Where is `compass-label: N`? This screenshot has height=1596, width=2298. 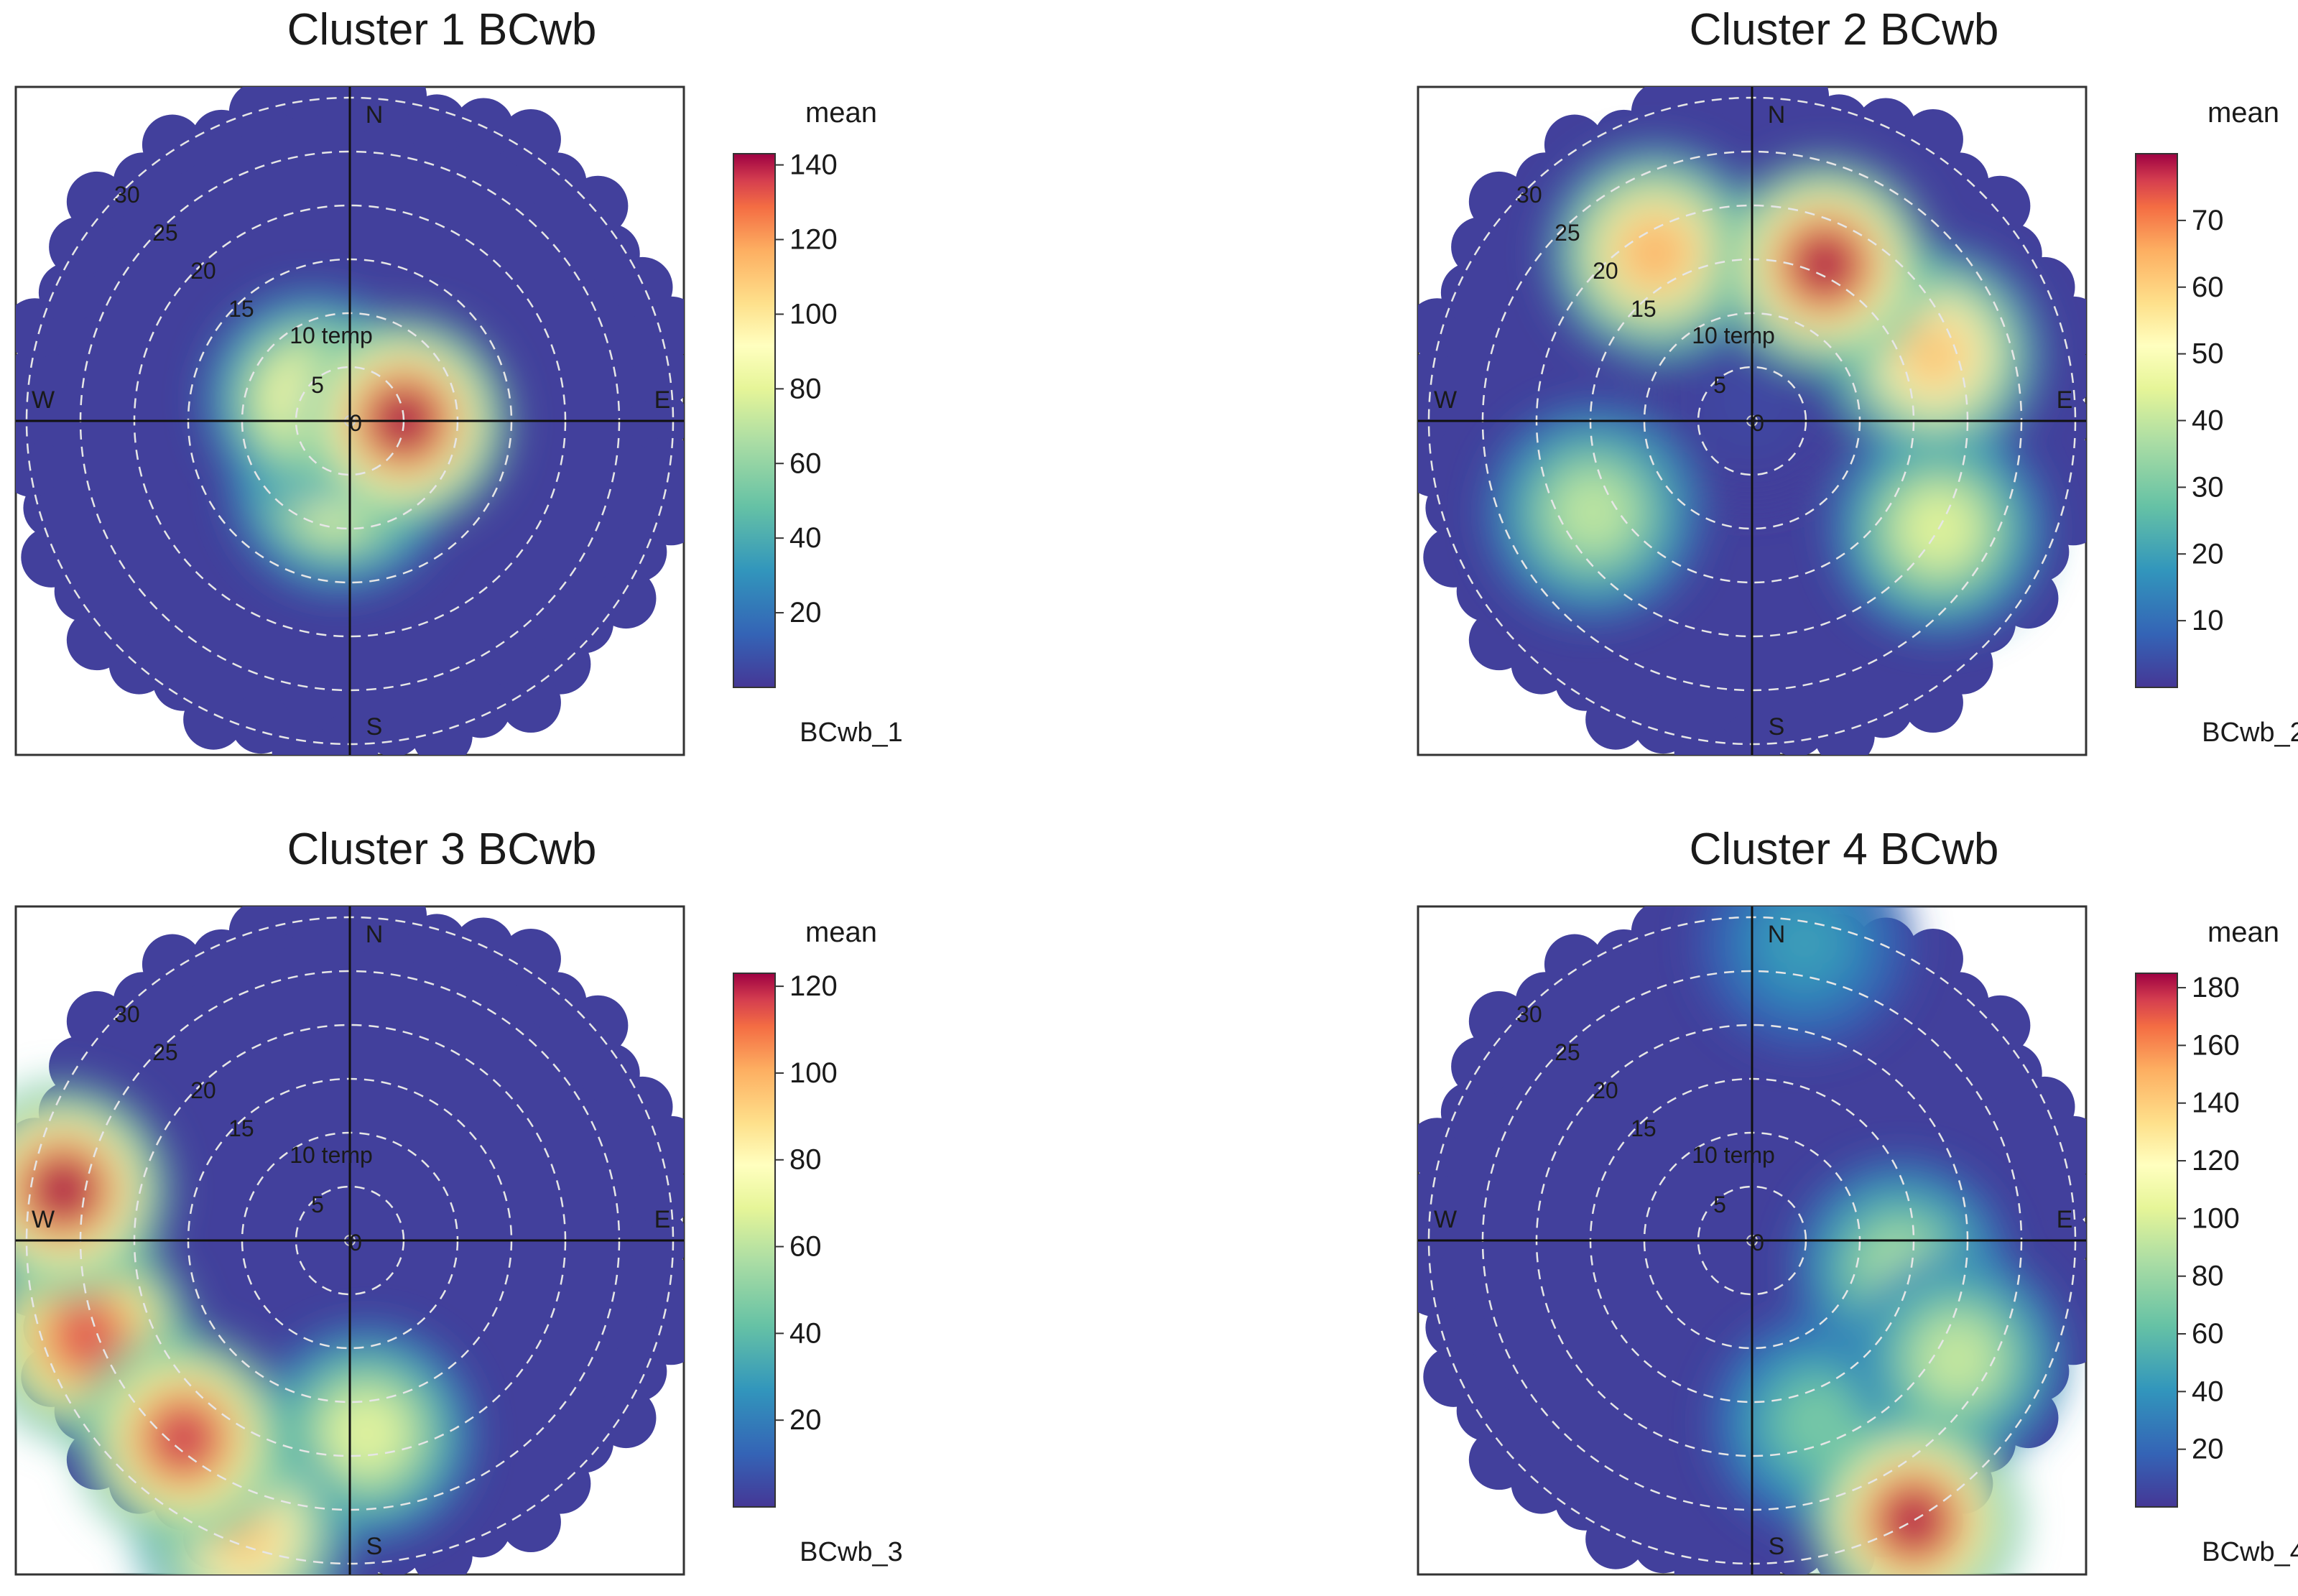
compass-label: N is located at coordinates (375, 115).